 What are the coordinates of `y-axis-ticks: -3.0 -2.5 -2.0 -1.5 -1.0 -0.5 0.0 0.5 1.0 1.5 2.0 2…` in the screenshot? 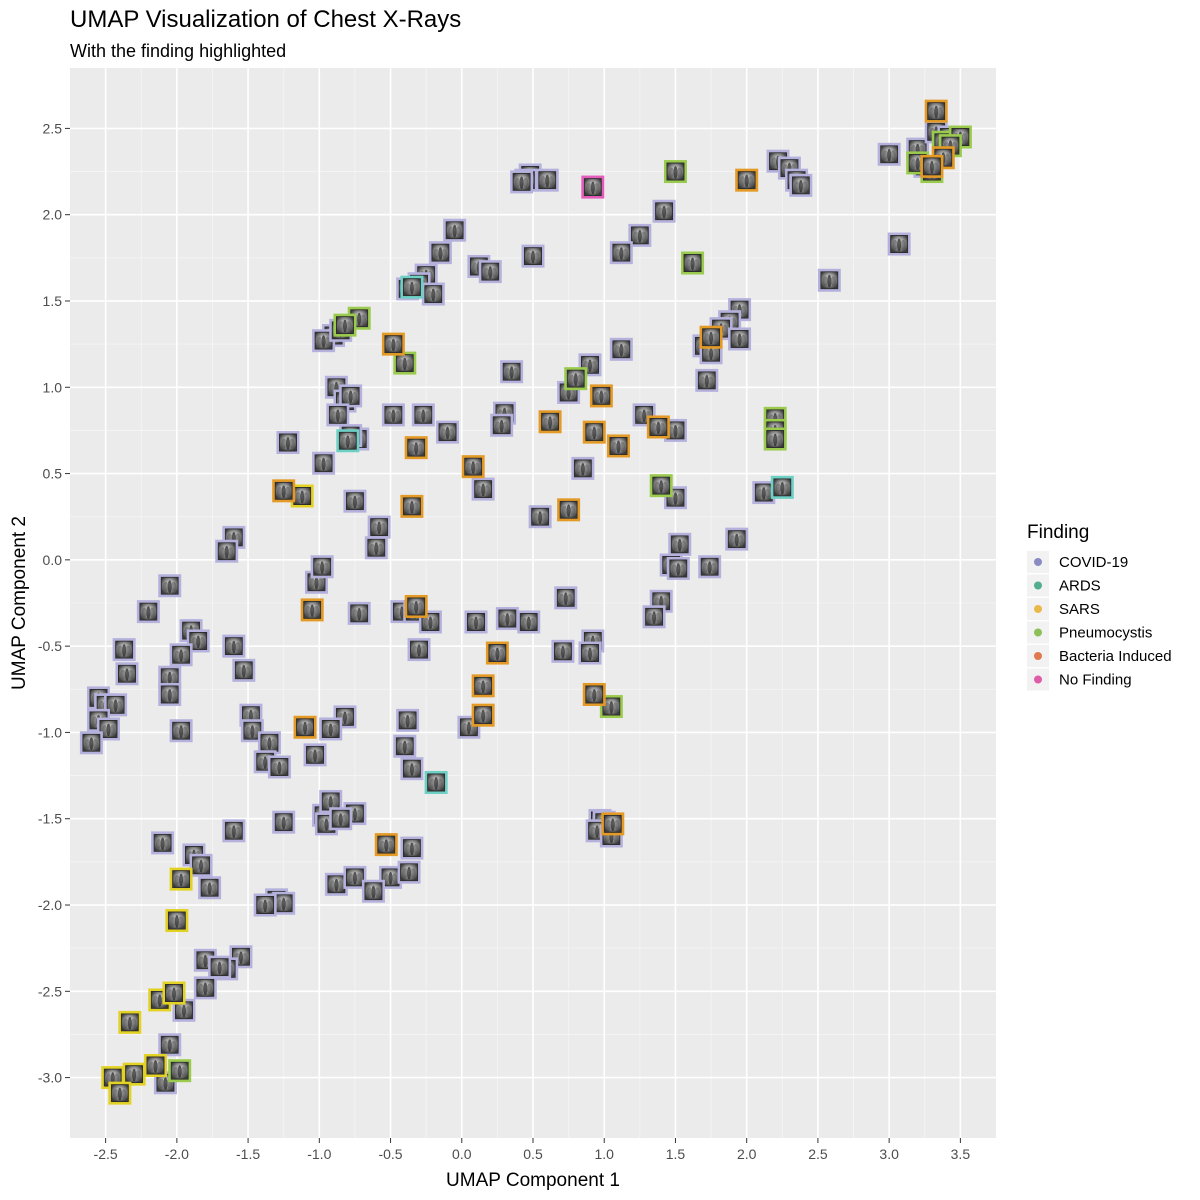 It's located at (54, 603).